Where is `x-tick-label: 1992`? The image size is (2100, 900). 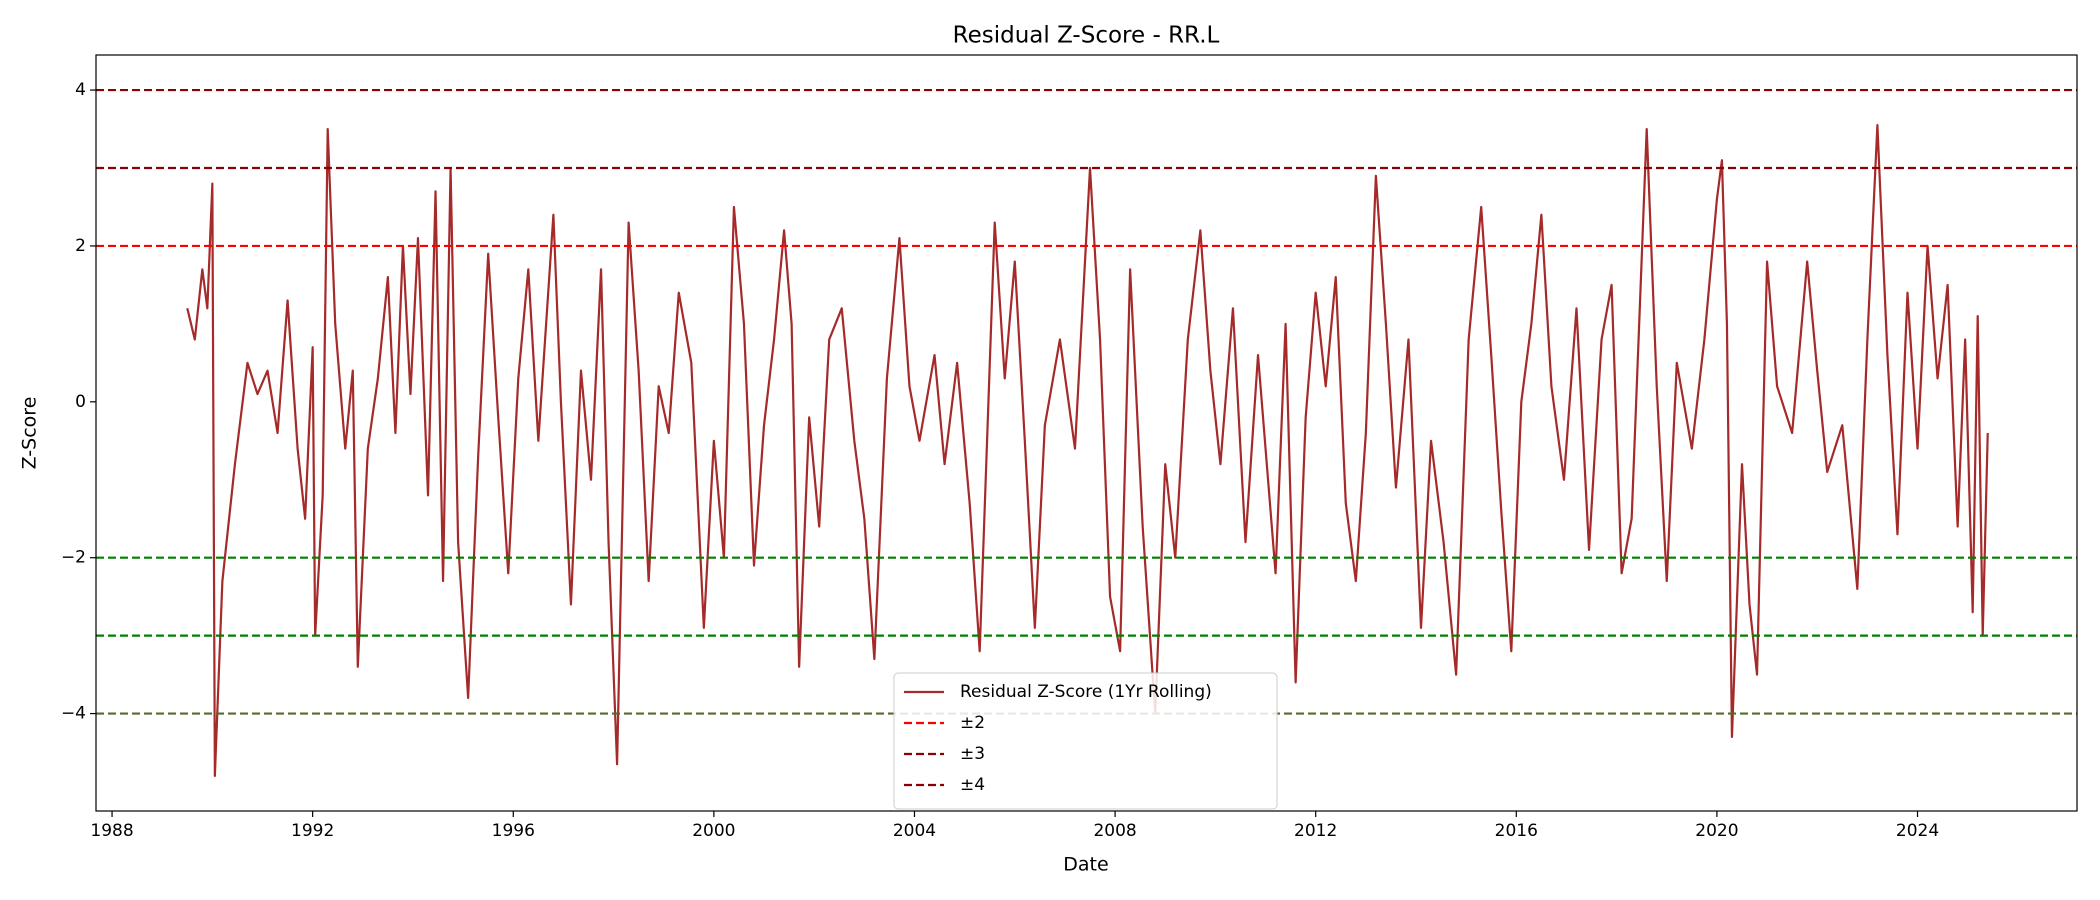
x-tick-label: 1992 is located at coordinates (312, 831).